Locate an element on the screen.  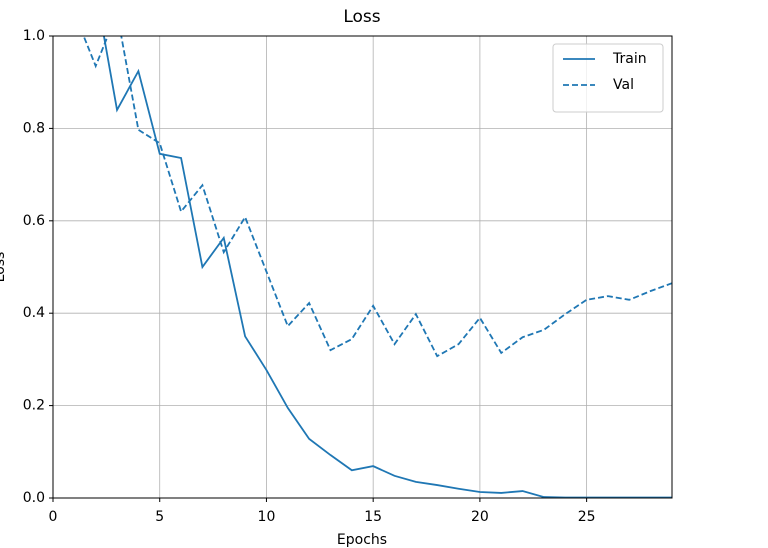
x-axis-label: Epochs is located at coordinates (362, 540).